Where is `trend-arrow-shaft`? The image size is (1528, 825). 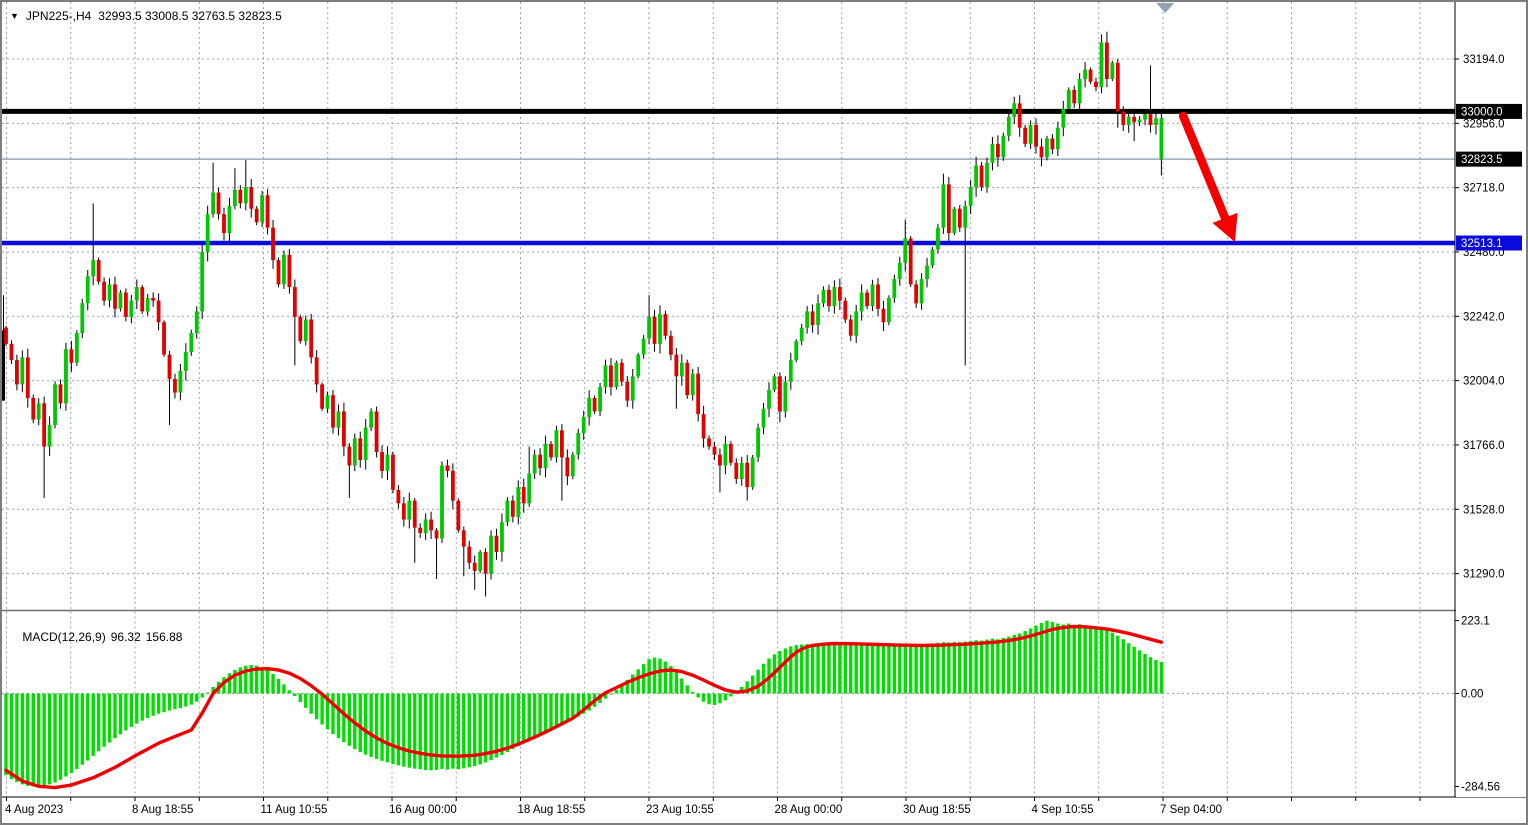 trend-arrow-shaft is located at coordinates (1204, 168).